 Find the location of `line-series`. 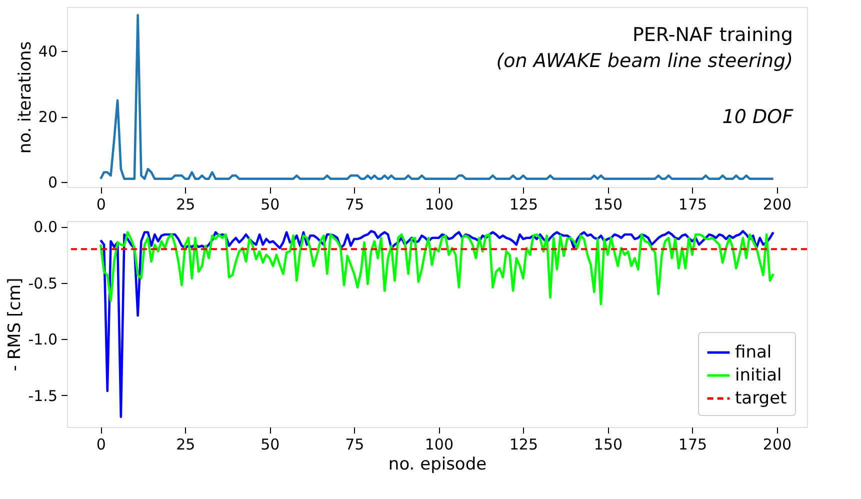

line-series is located at coordinates (437, 268).